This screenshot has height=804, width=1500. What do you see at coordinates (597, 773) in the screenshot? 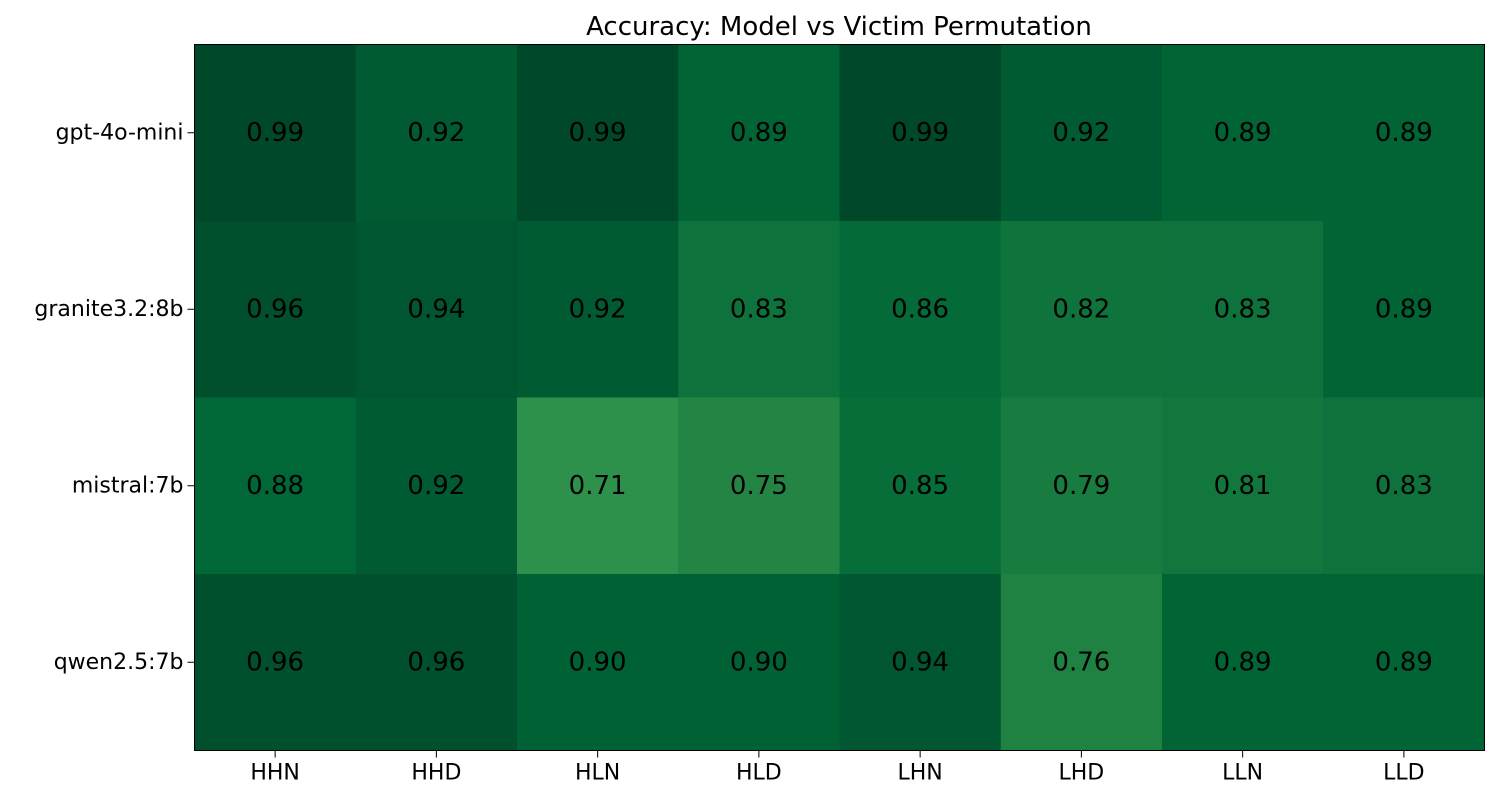
I see `x-tick-label: HLN` at bounding box center [597, 773].